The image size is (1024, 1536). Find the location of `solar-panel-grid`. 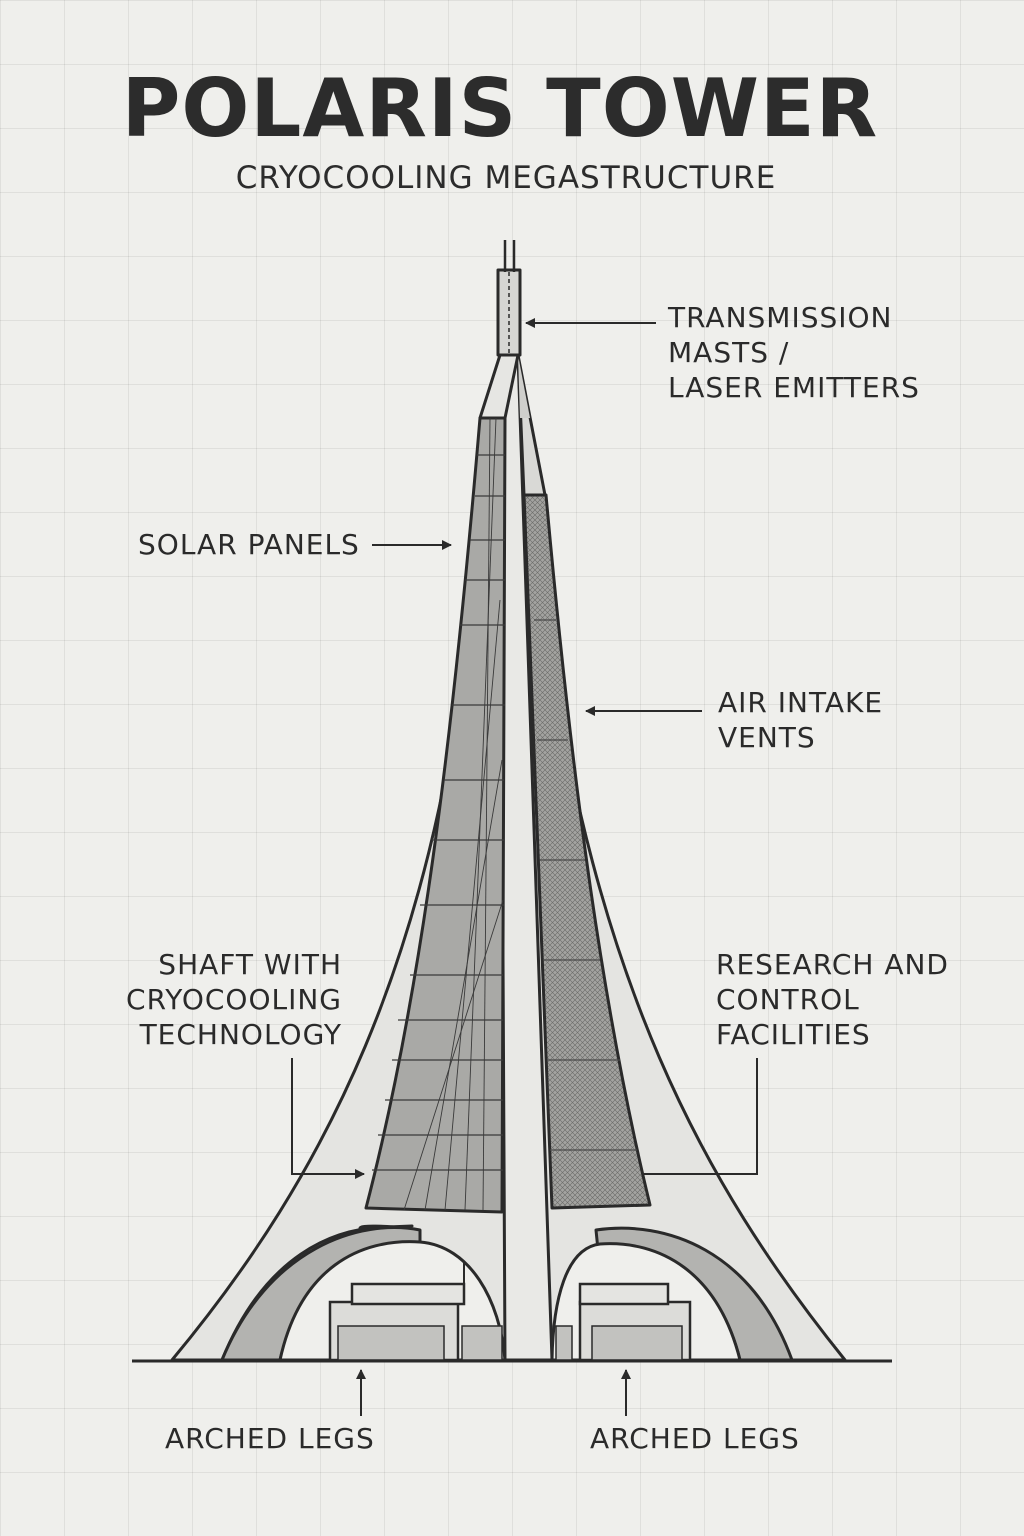

solar-panel-grid is located at coordinates (438, 814).